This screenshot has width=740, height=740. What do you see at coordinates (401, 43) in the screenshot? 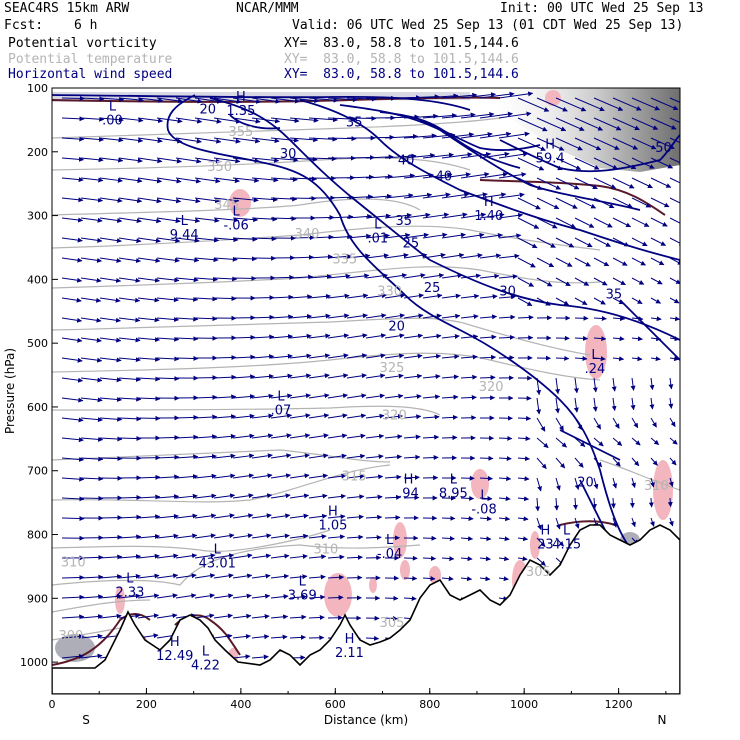
I see `field-xy-pv: XY= 83.0, 58.8 to 101.5,144.6` at bounding box center [401, 43].